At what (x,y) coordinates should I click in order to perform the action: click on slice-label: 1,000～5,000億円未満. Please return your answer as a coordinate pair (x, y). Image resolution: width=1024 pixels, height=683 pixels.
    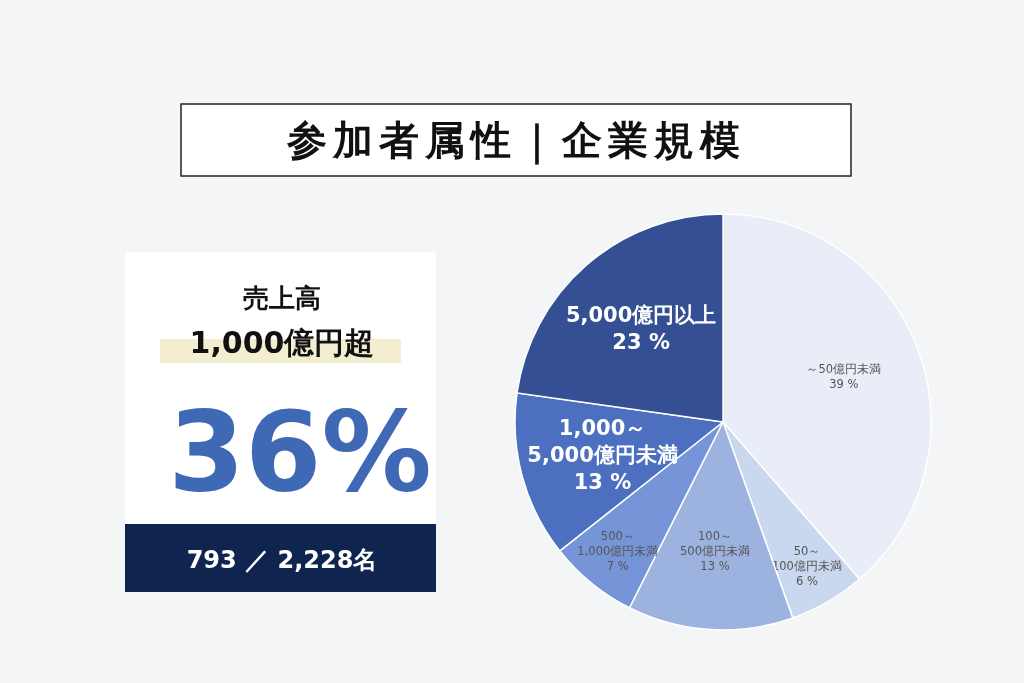
    Looking at the image, I should click on (602, 441).